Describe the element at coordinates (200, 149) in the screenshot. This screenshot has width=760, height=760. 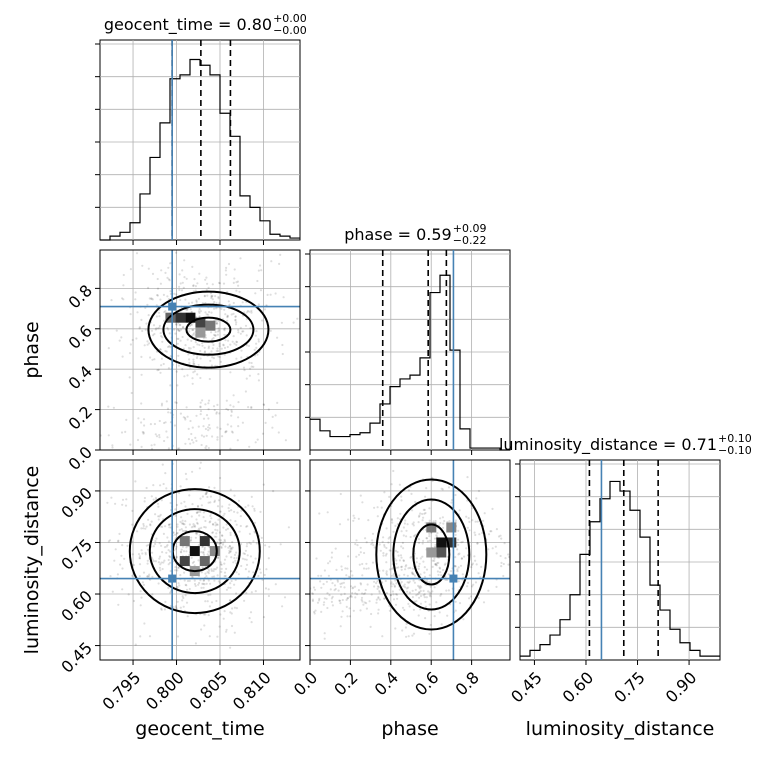
I see `histogram-step` at that location.